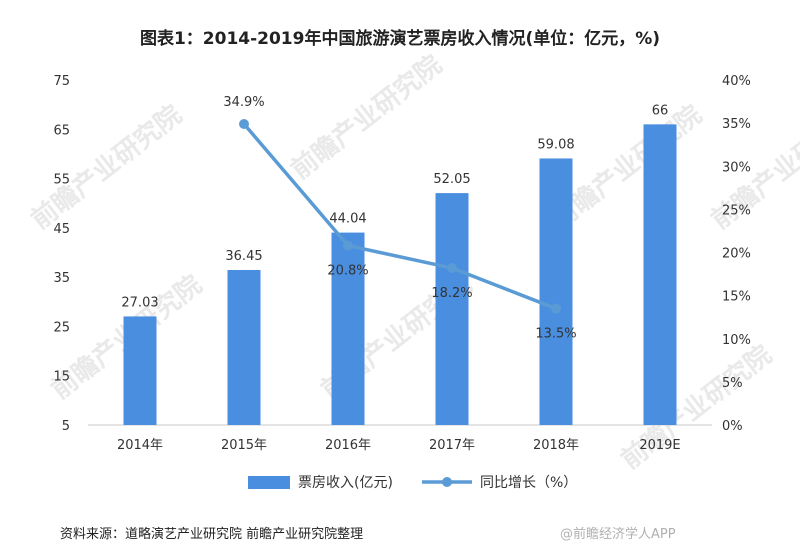 The width and height of the screenshot is (800, 560). What do you see at coordinates (61, 278) in the screenshot?
I see `y-left-tick-3: 35` at bounding box center [61, 278].